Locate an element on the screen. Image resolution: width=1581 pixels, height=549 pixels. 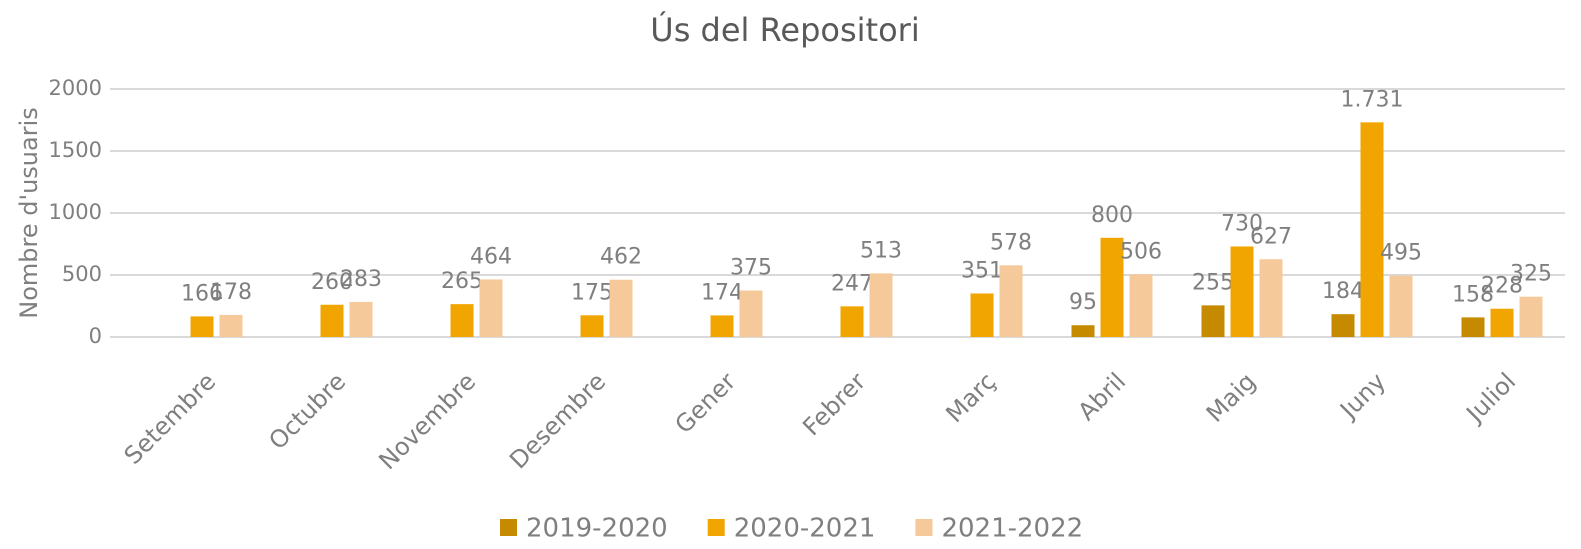
y-tick-label: 0 is located at coordinates (95, 336).